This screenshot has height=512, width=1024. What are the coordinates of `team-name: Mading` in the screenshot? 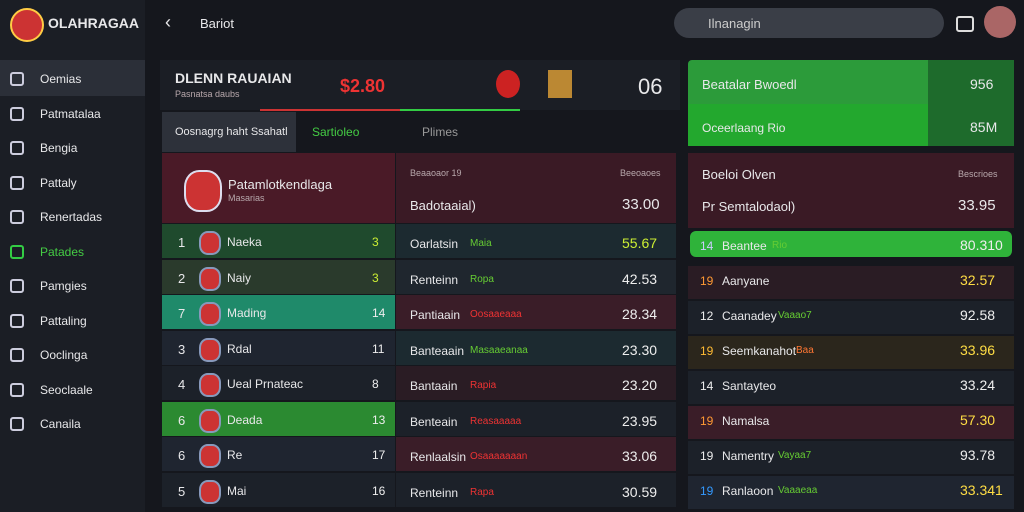 It's located at (247, 313).